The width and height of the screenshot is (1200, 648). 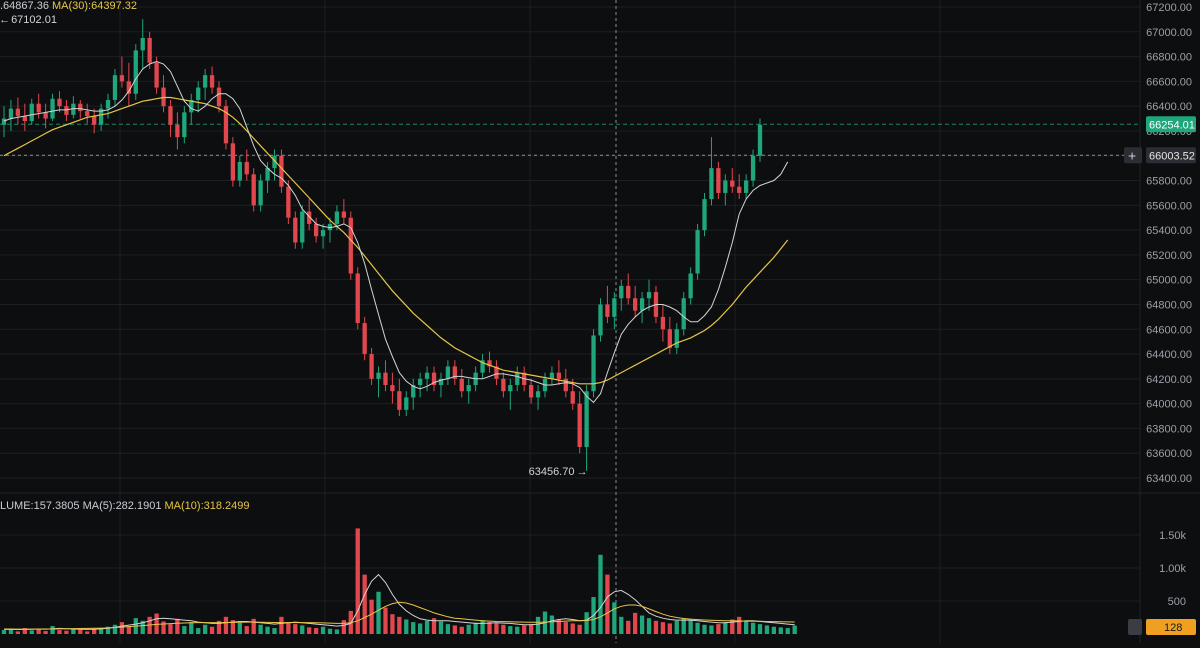 What do you see at coordinates (1172, 125) in the screenshot?
I see `current-price-tag-label: 66254.01` at bounding box center [1172, 125].